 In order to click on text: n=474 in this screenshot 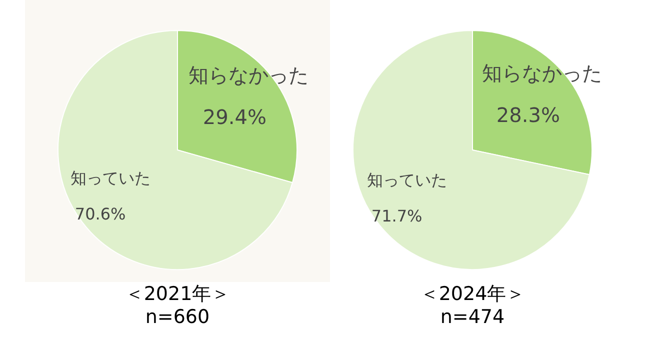, I will do `click(472, 317)`.